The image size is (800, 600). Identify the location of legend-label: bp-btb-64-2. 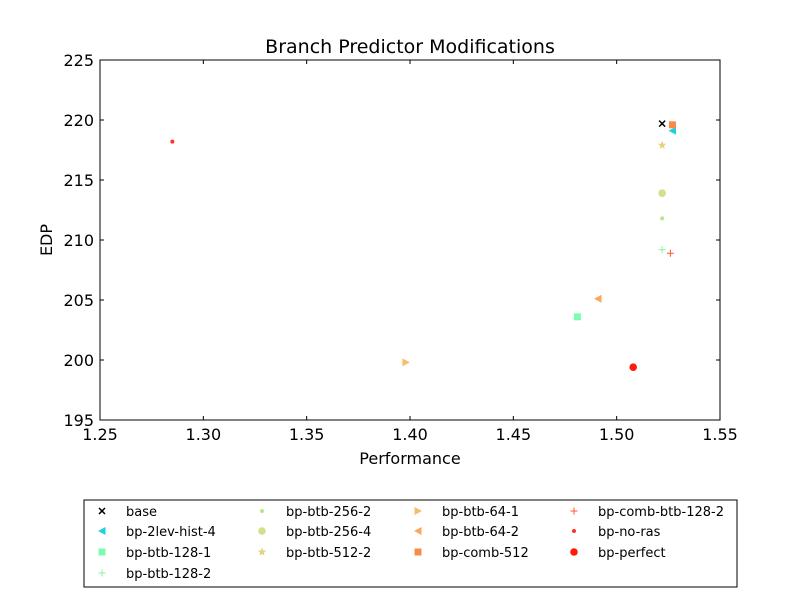
(480, 532).